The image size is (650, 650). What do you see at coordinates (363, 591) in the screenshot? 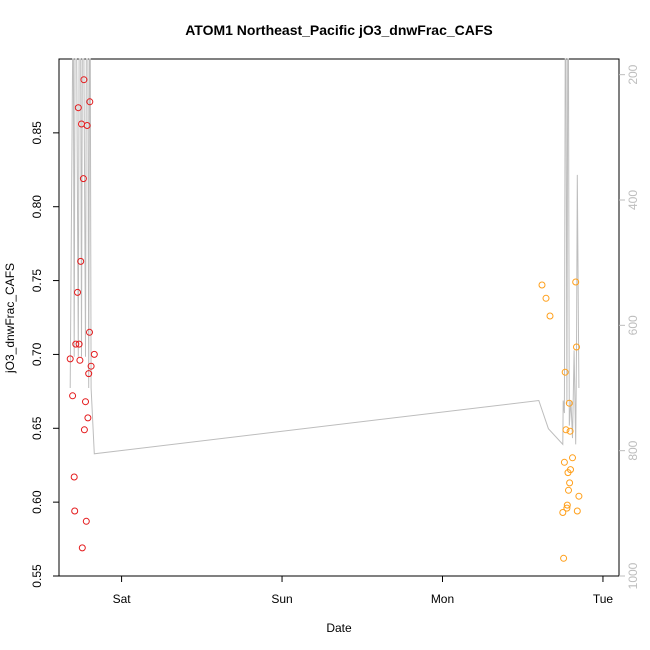
I see `x-axis: Sat Sun Mon Tue` at bounding box center [363, 591].